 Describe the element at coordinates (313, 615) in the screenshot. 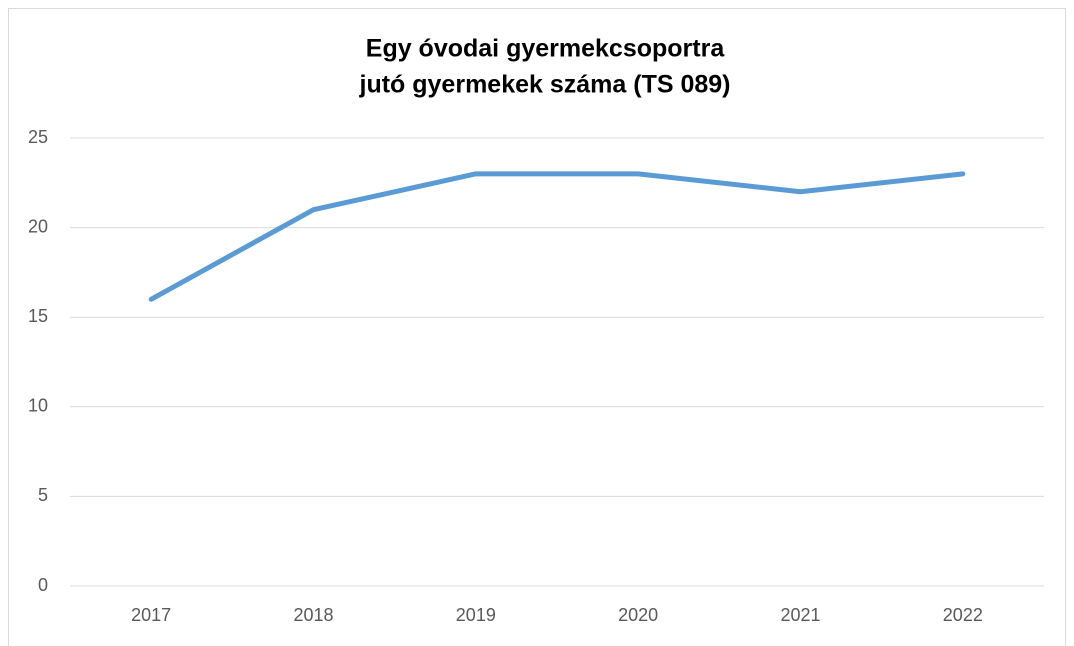

I see `x-tick-label: 2018` at that location.